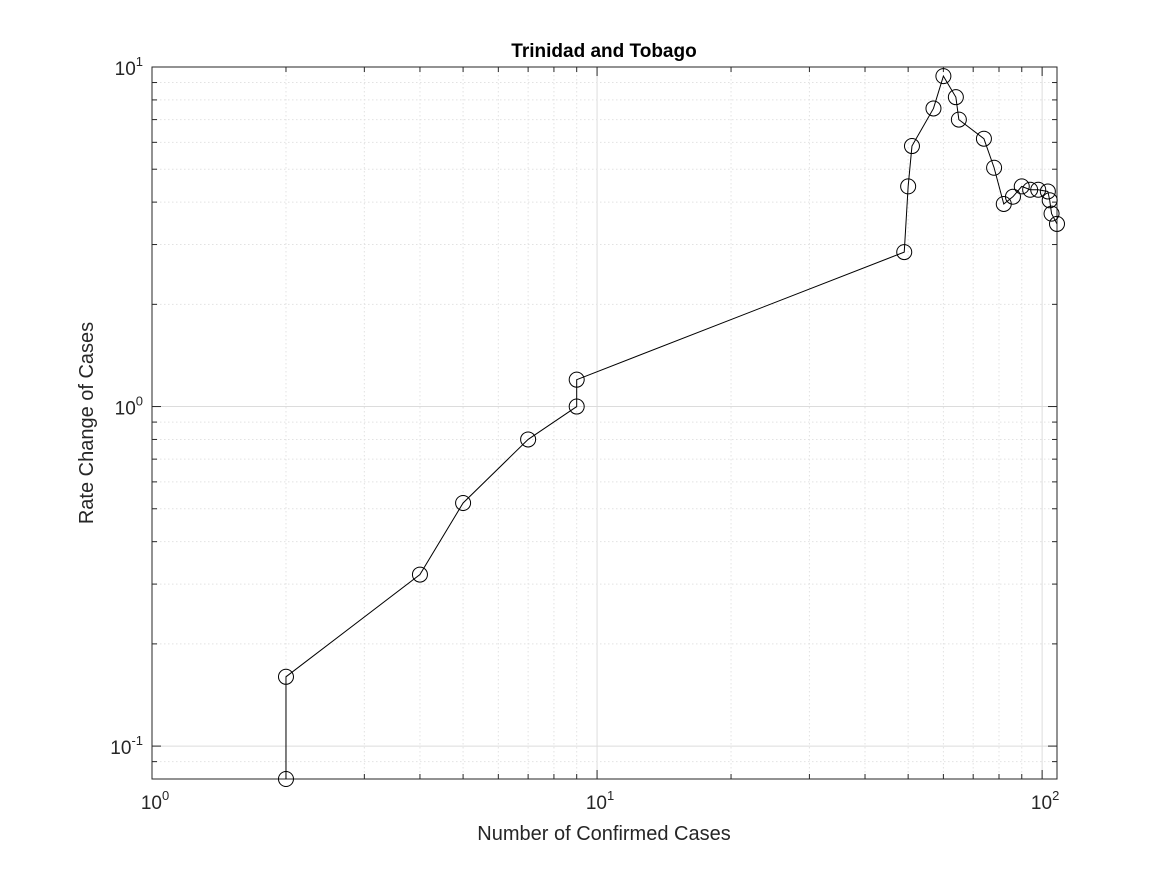  I want to click on x-tick-label: 10¹, so click(600, 801).